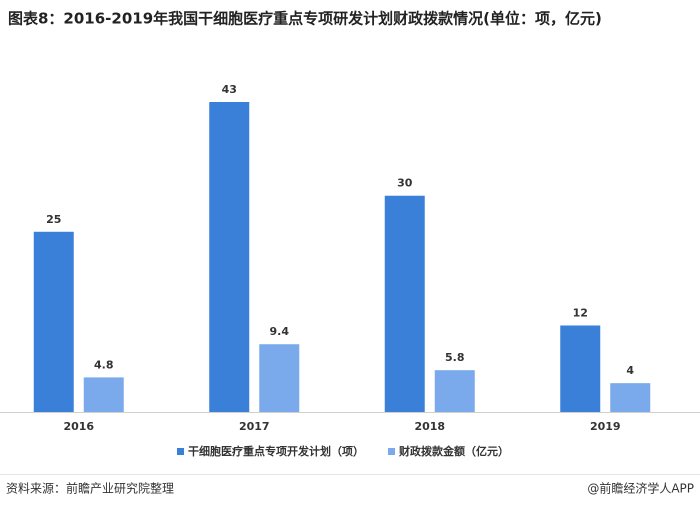 The image size is (700, 507). Describe the element at coordinates (405, 183) in the screenshot. I see `value-label: 30` at that location.